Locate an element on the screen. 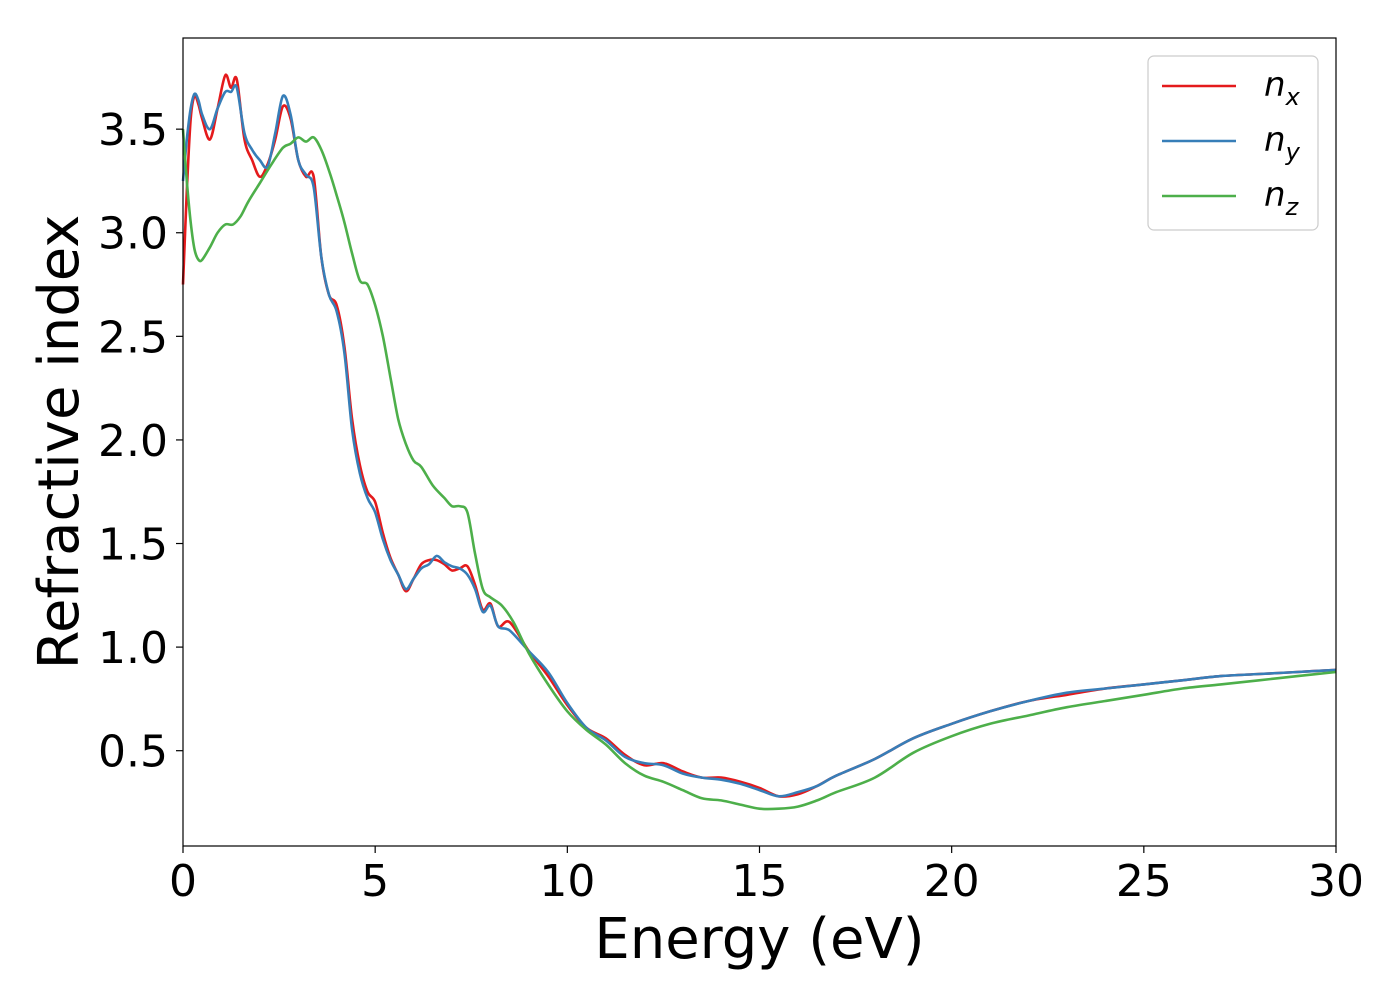 The image size is (1400, 1000). y-axis-ticks: 0.5 1.0 1.5 2.0 2.5 3.0 3.5 is located at coordinates (140, 441).